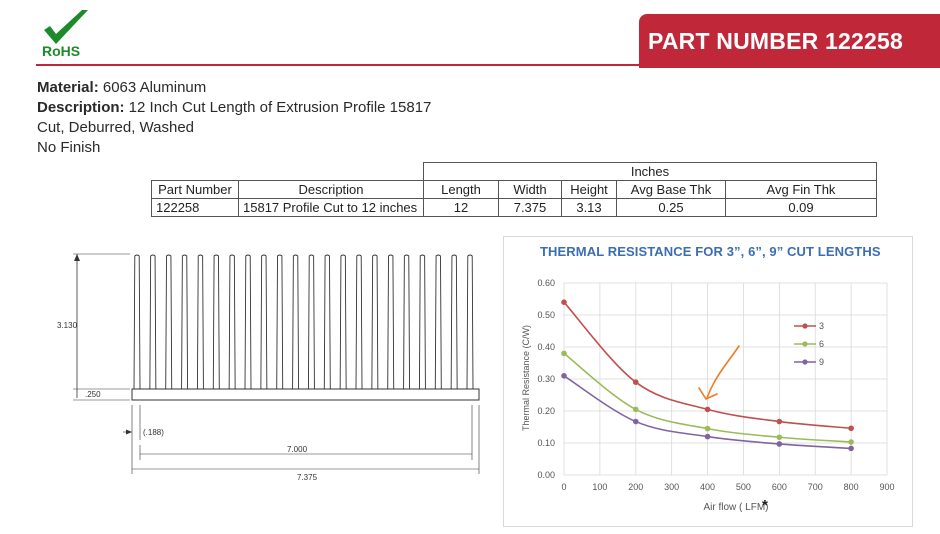 Image resolution: width=940 pixels, height=534 pixels. Describe the element at coordinates (821, 344) in the screenshot. I see `legend-label-6: 6` at that location.